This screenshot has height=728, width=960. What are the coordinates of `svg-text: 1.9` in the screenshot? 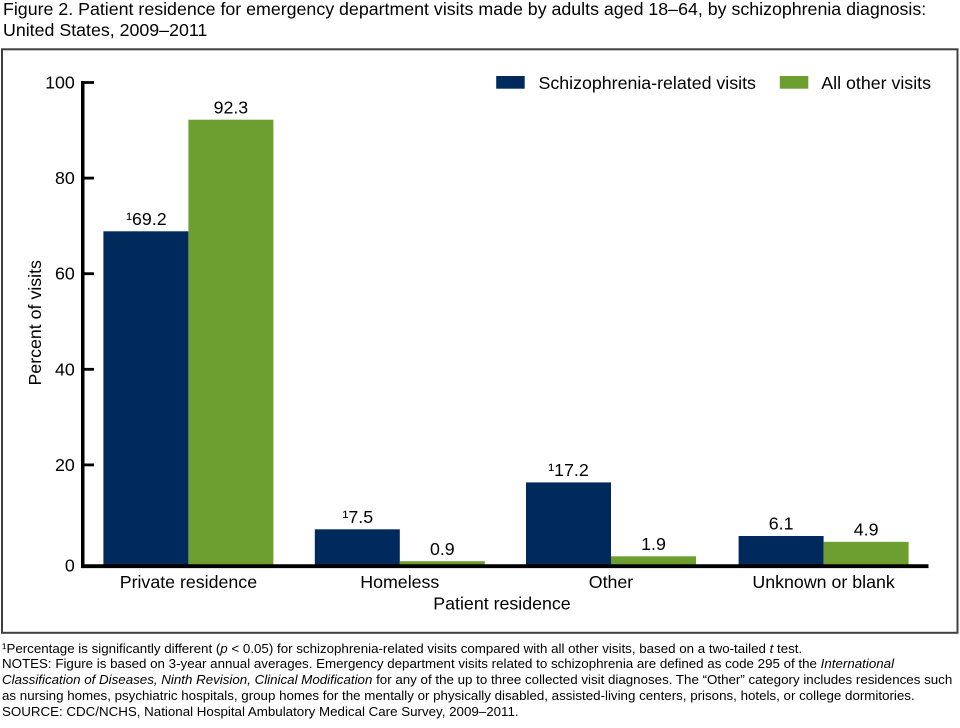 It's located at (653, 544).